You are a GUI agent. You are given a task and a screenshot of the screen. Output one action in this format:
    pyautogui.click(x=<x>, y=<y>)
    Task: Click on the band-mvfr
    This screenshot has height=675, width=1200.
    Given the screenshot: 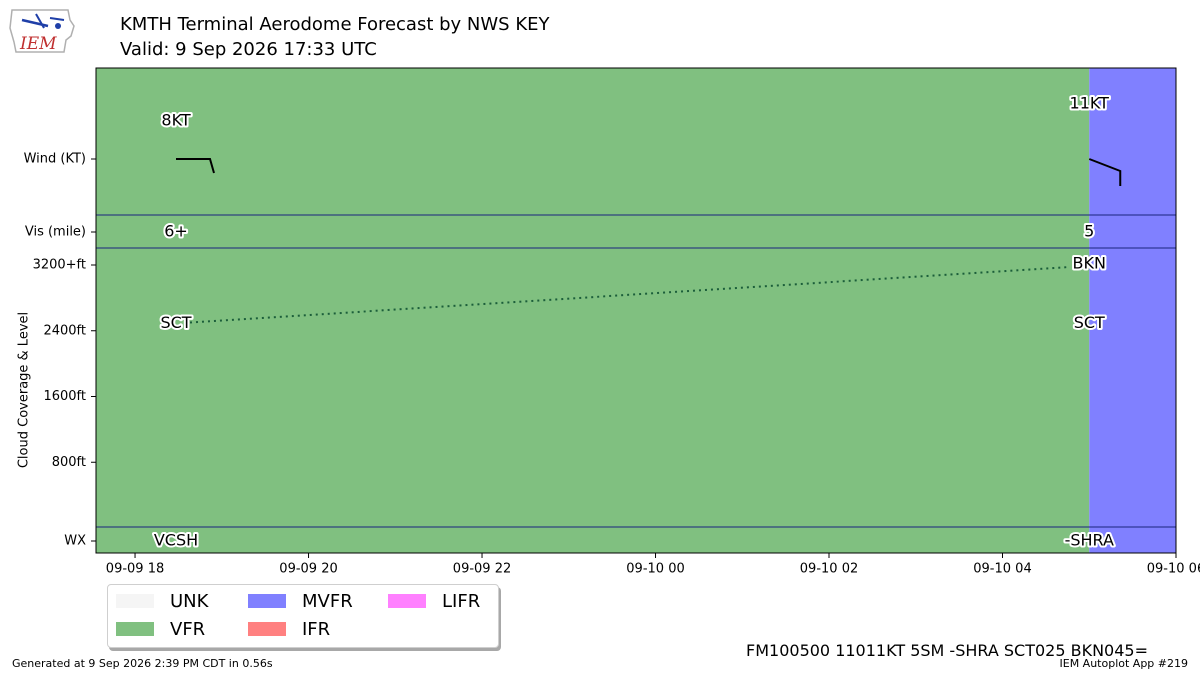 What is the action you would take?
    pyautogui.click(x=1132, y=310)
    